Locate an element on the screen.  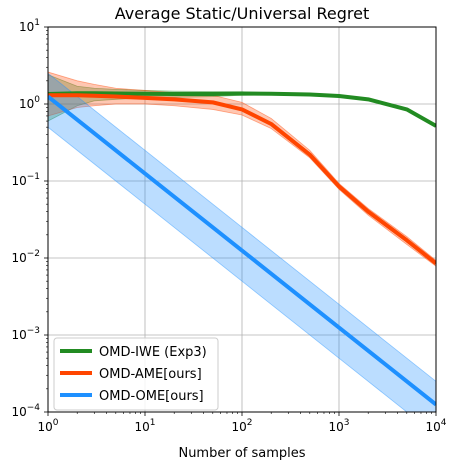
x-tick-label: 10⁴ is located at coordinates (435, 426).